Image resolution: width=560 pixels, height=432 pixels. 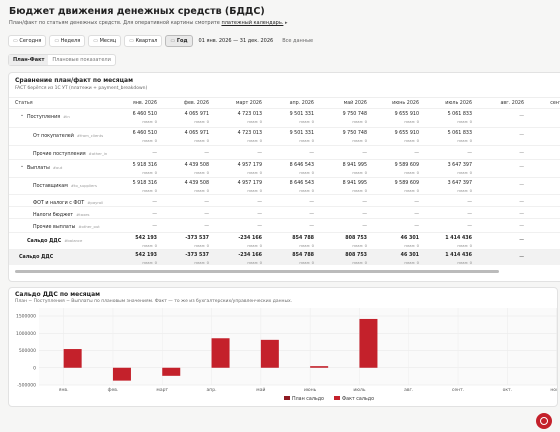 What do you see at coordinates (143, 40) in the screenshot?
I see `period-button: Квартал` at bounding box center [143, 40].